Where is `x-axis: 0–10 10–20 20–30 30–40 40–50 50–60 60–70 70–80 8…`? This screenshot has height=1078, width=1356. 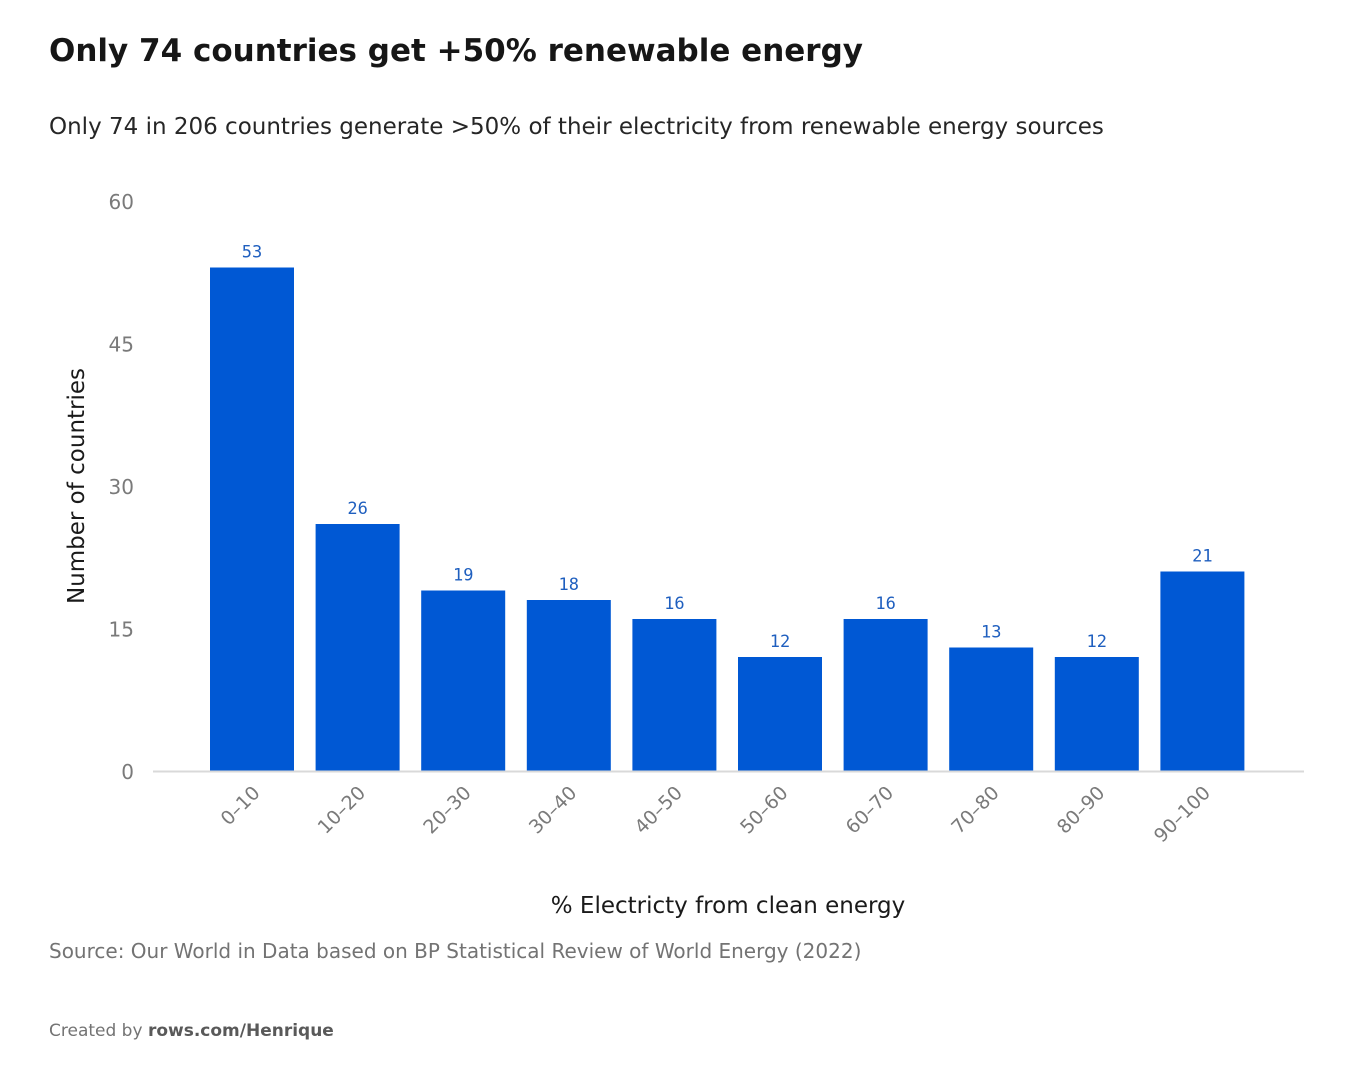
x-axis: 0–10 10–20 20–30 30–40 40–50 50–60 60–70 70–80 8… is located at coordinates (728, 808).